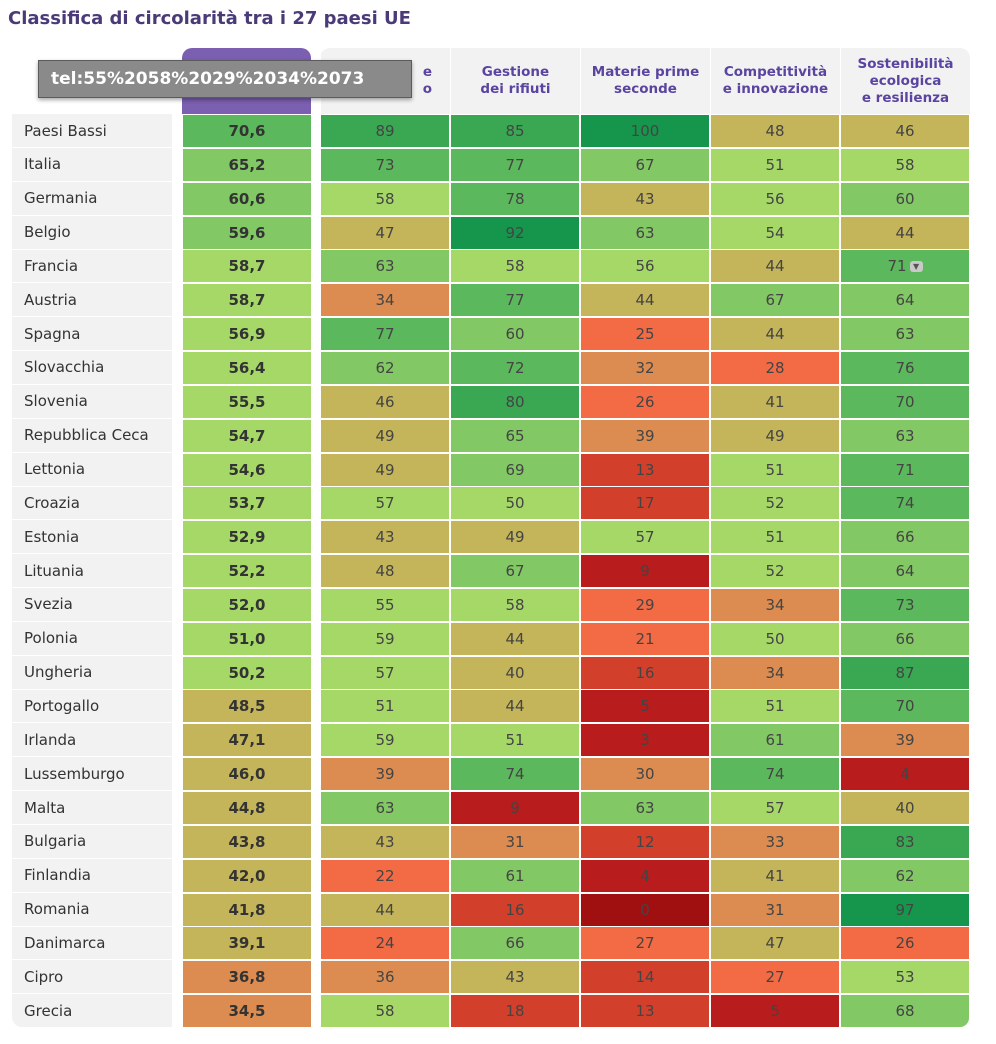 Image resolution: width=996 pixels, height=1044 pixels. I want to click on value-cell-produzione: 77, so click(385, 334).